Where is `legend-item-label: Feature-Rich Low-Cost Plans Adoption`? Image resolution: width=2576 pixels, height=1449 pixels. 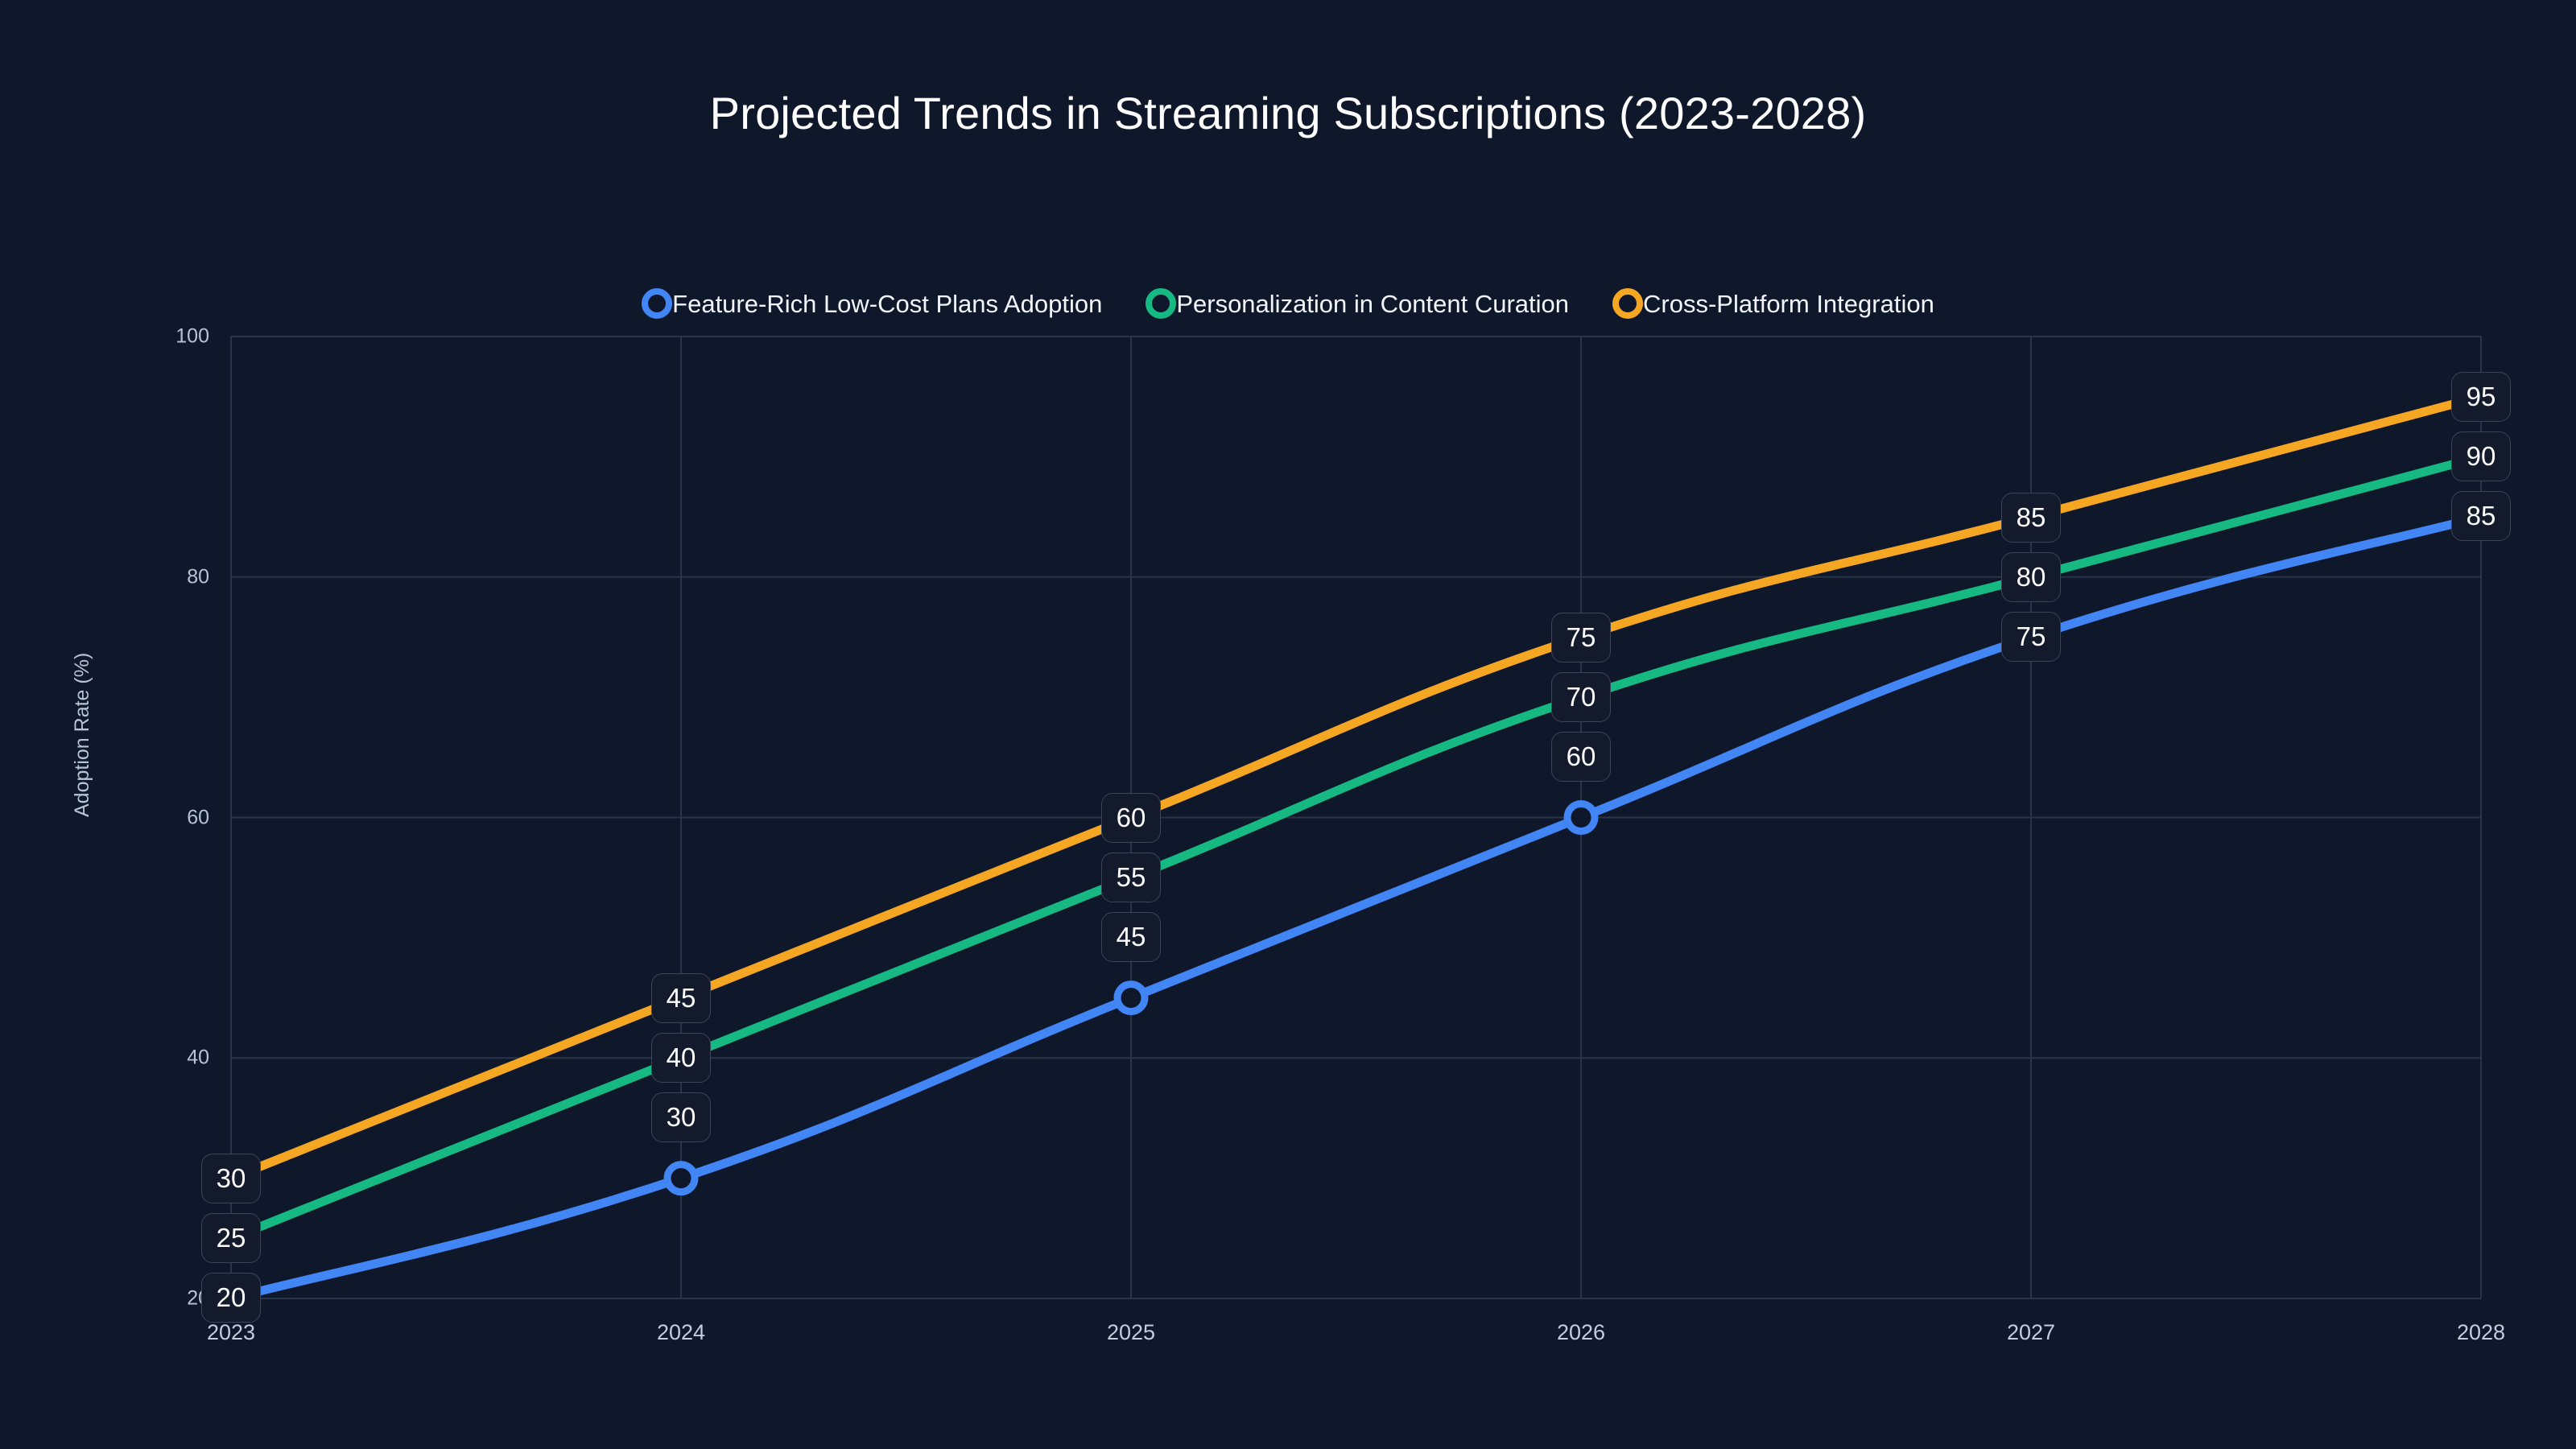 legend-item-label: Feature-Rich Low-Cost Plans Adoption is located at coordinates (887, 303).